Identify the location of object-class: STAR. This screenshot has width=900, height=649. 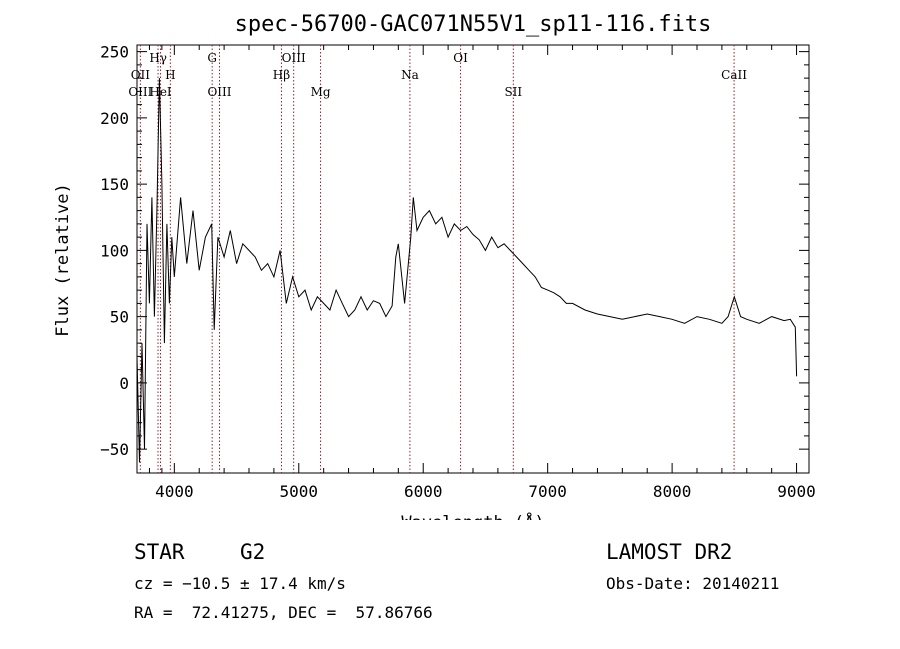
(159, 552).